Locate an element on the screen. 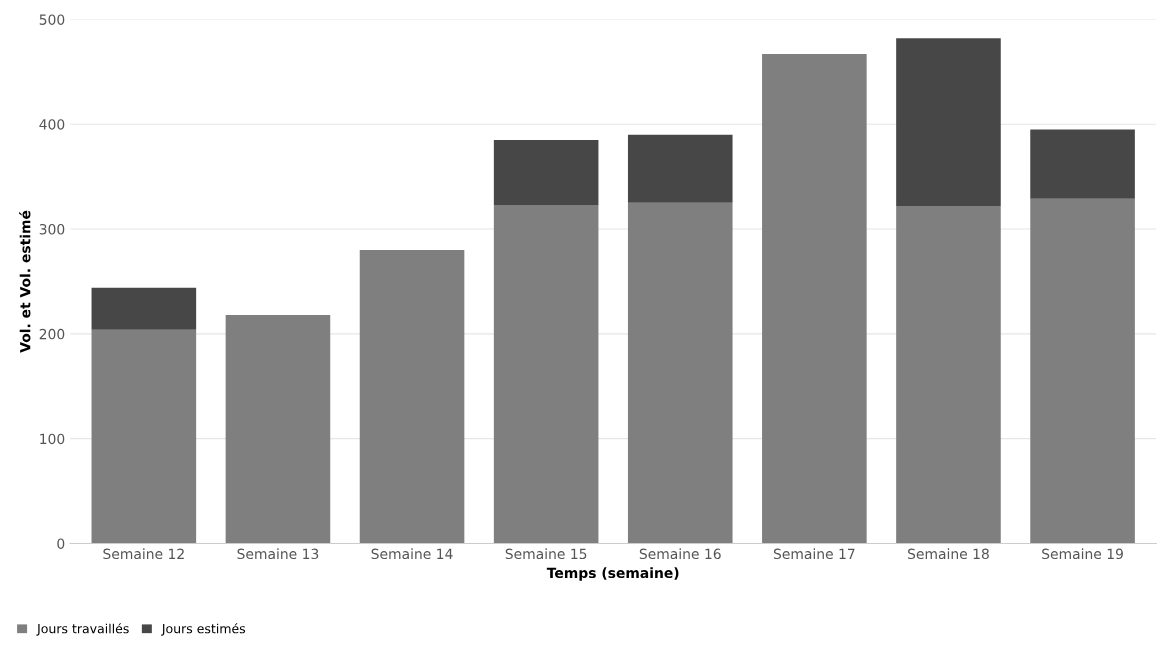 Image resolution: width=1168 pixels, height=647 pixels. y-tick-label: 400 is located at coordinates (52, 124).